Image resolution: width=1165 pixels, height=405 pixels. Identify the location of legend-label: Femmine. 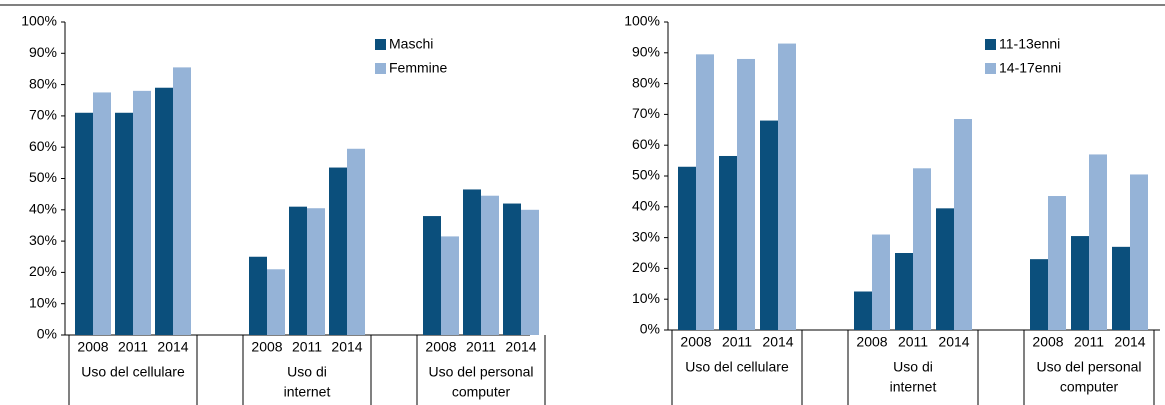
(418, 68).